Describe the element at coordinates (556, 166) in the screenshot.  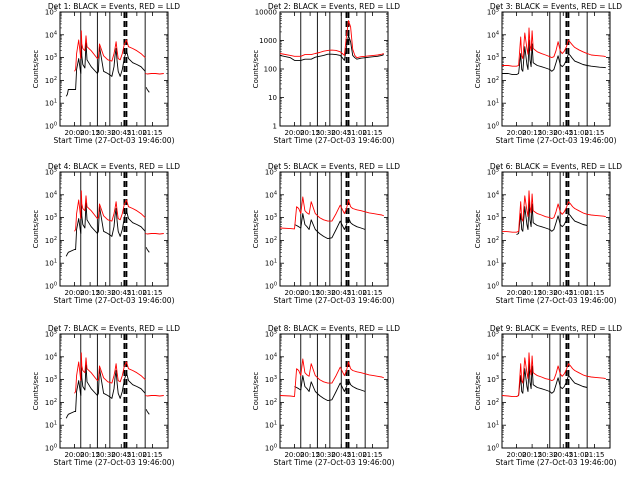
I see `panel-title: Det 6: BLACK = Events, RED = LLD` at that location.